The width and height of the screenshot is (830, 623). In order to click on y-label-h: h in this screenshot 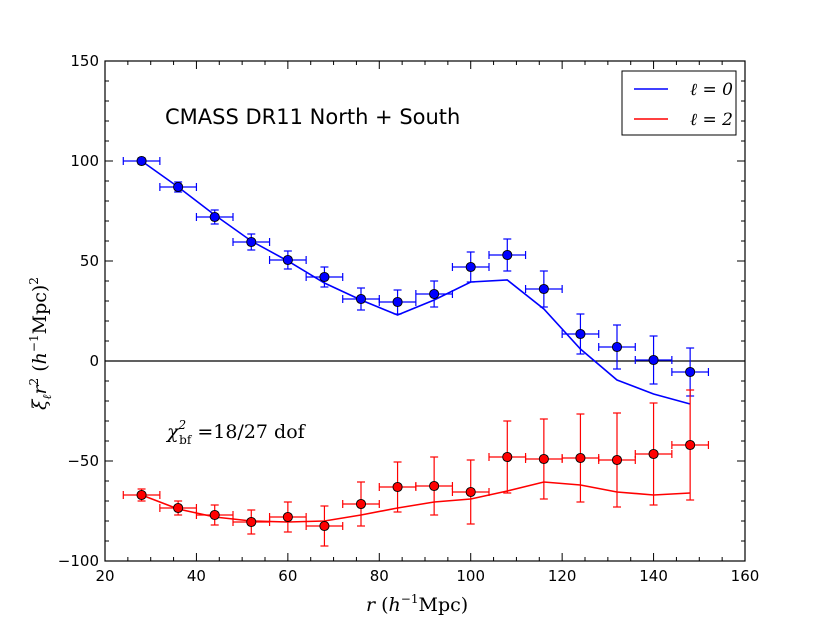, I will do `click(40, 358)`.